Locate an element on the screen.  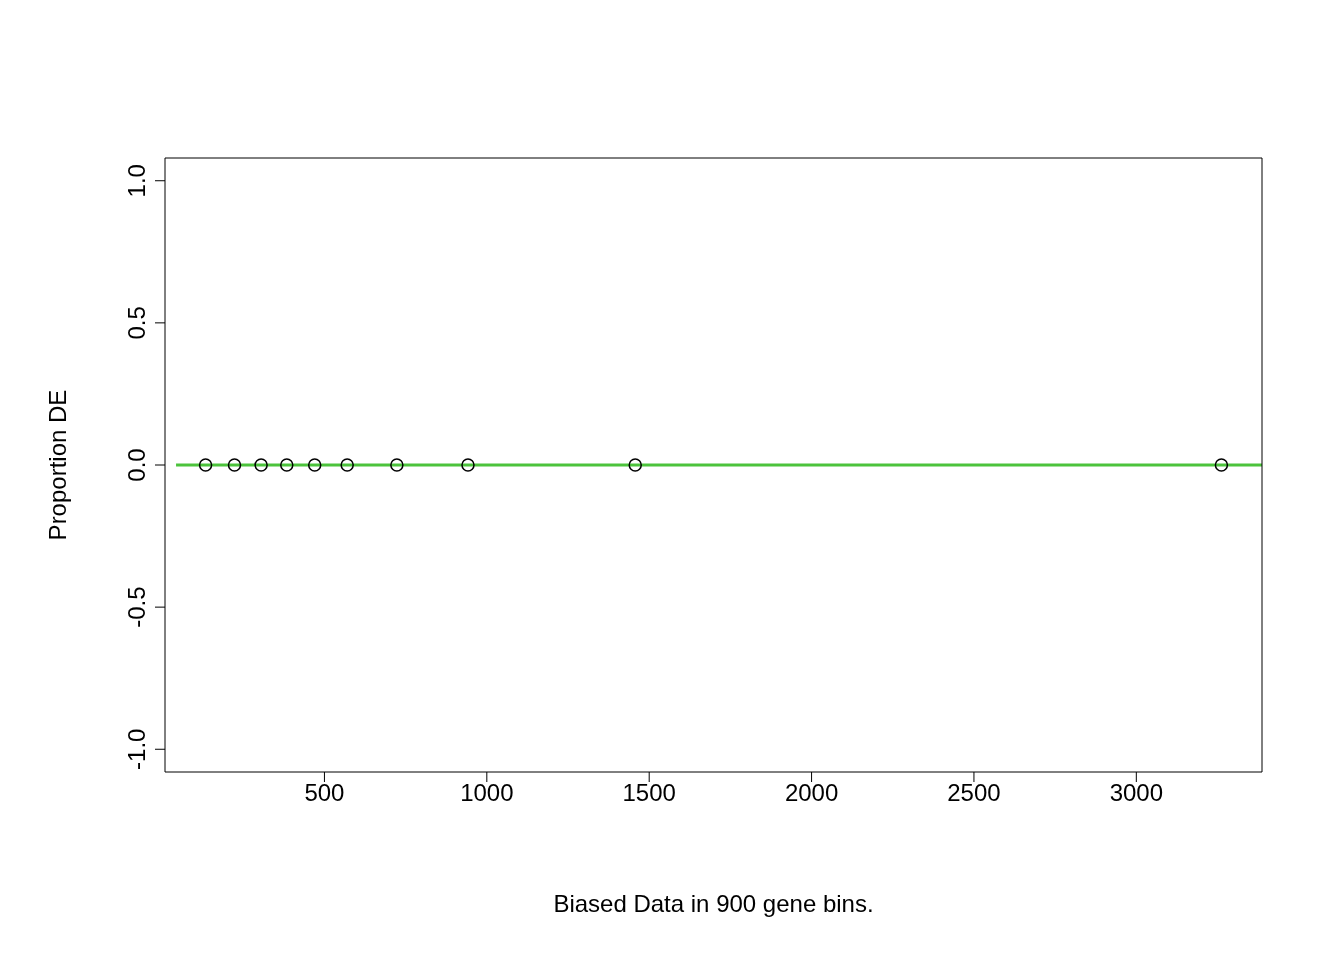
x-tick-label: 3000 is located at coordinates (1136, 793).